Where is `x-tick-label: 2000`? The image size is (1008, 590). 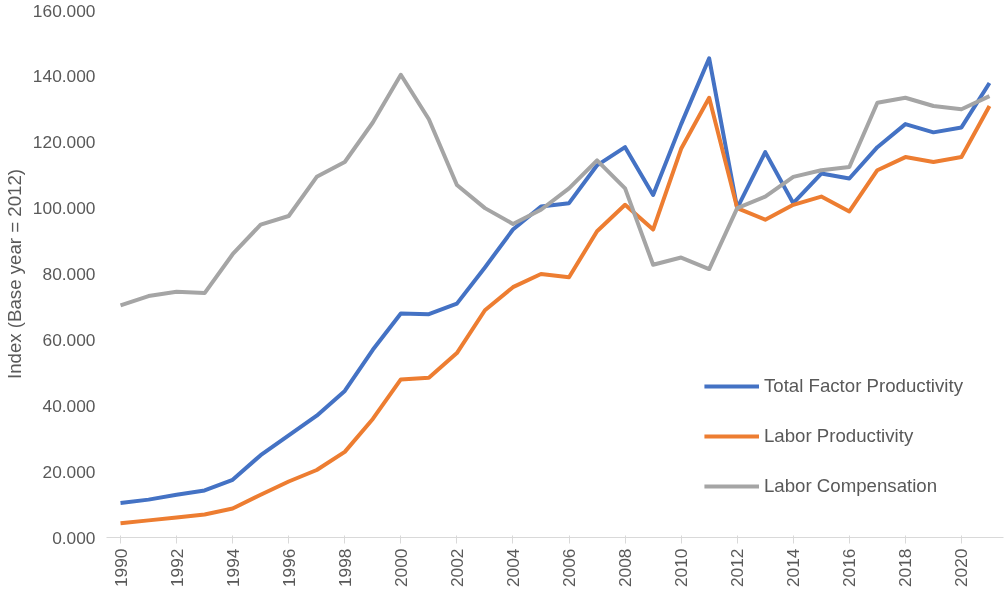 x-tick-label: 2000 is located at coordinates (400, 568).